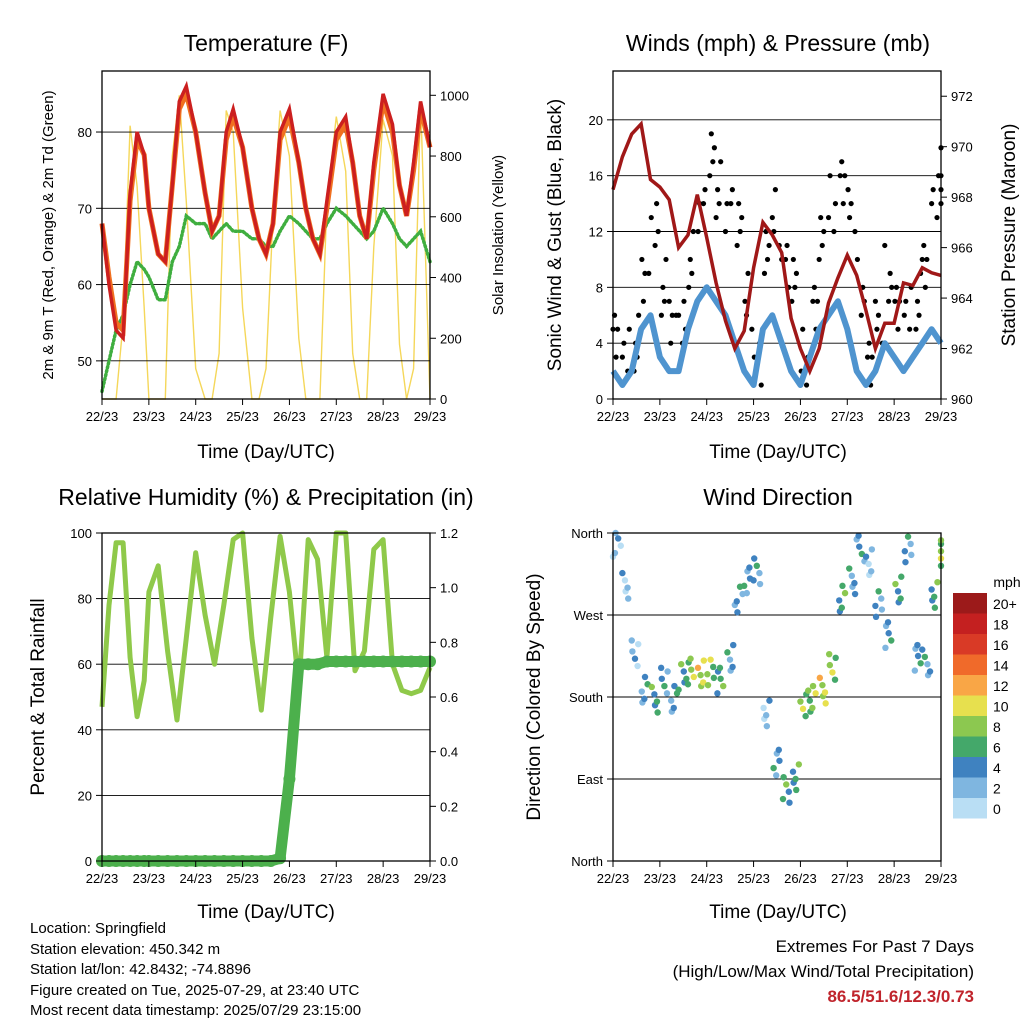  Describe the element at coordinates (586, 697) in the screenshot. I see `y-tick-label: South` at that location.